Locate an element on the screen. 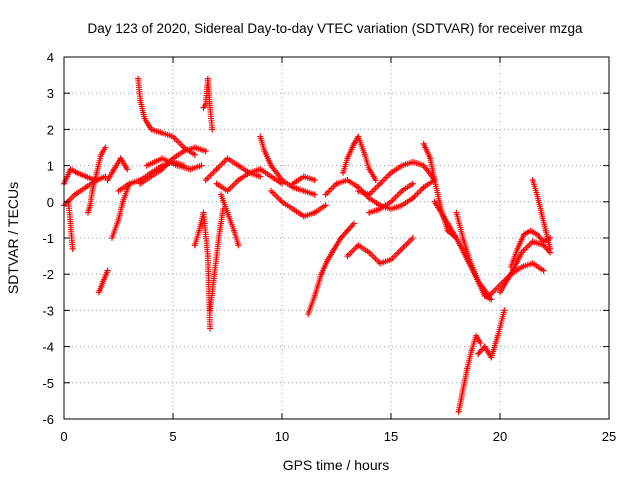 This screenshot has height=480, width=640. y-tick-label: 3 is located at coordinates (50, 93).